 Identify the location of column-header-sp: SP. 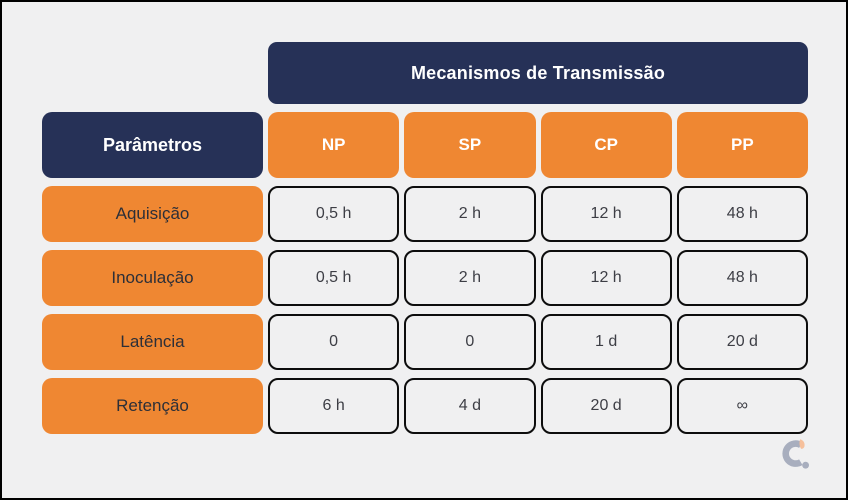
(470, 145).